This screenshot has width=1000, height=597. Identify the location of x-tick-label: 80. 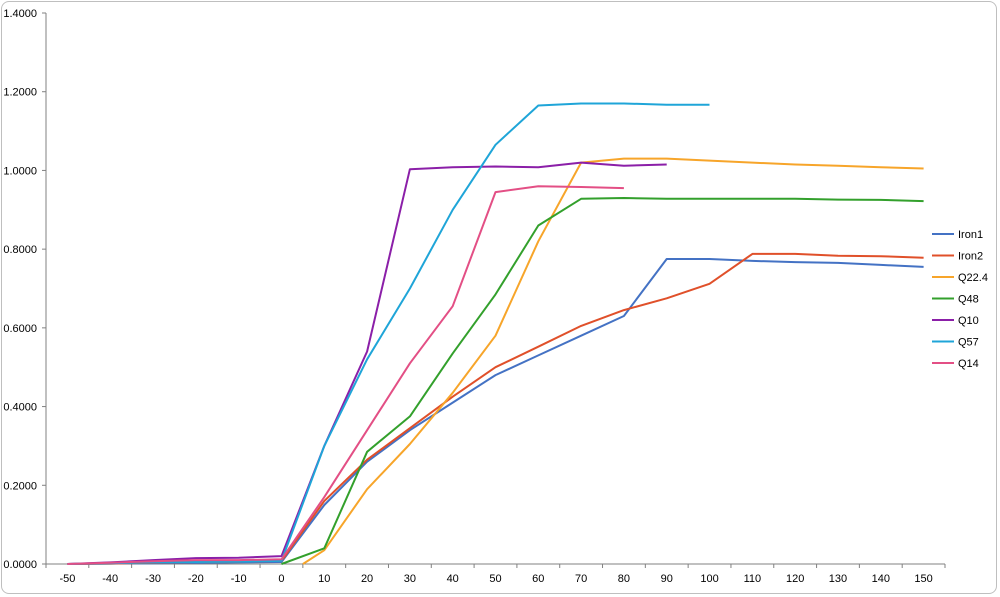
(624, 579).